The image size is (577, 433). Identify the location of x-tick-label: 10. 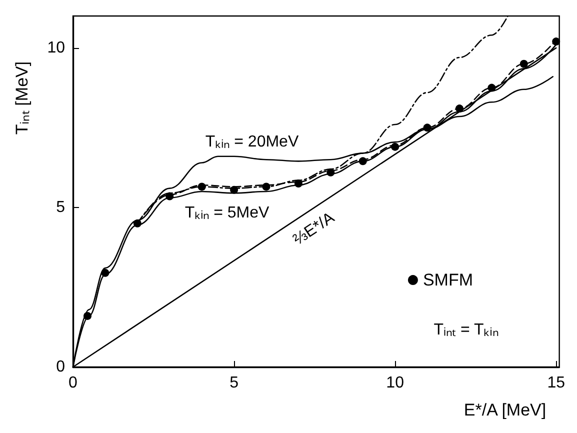
(395, 383).